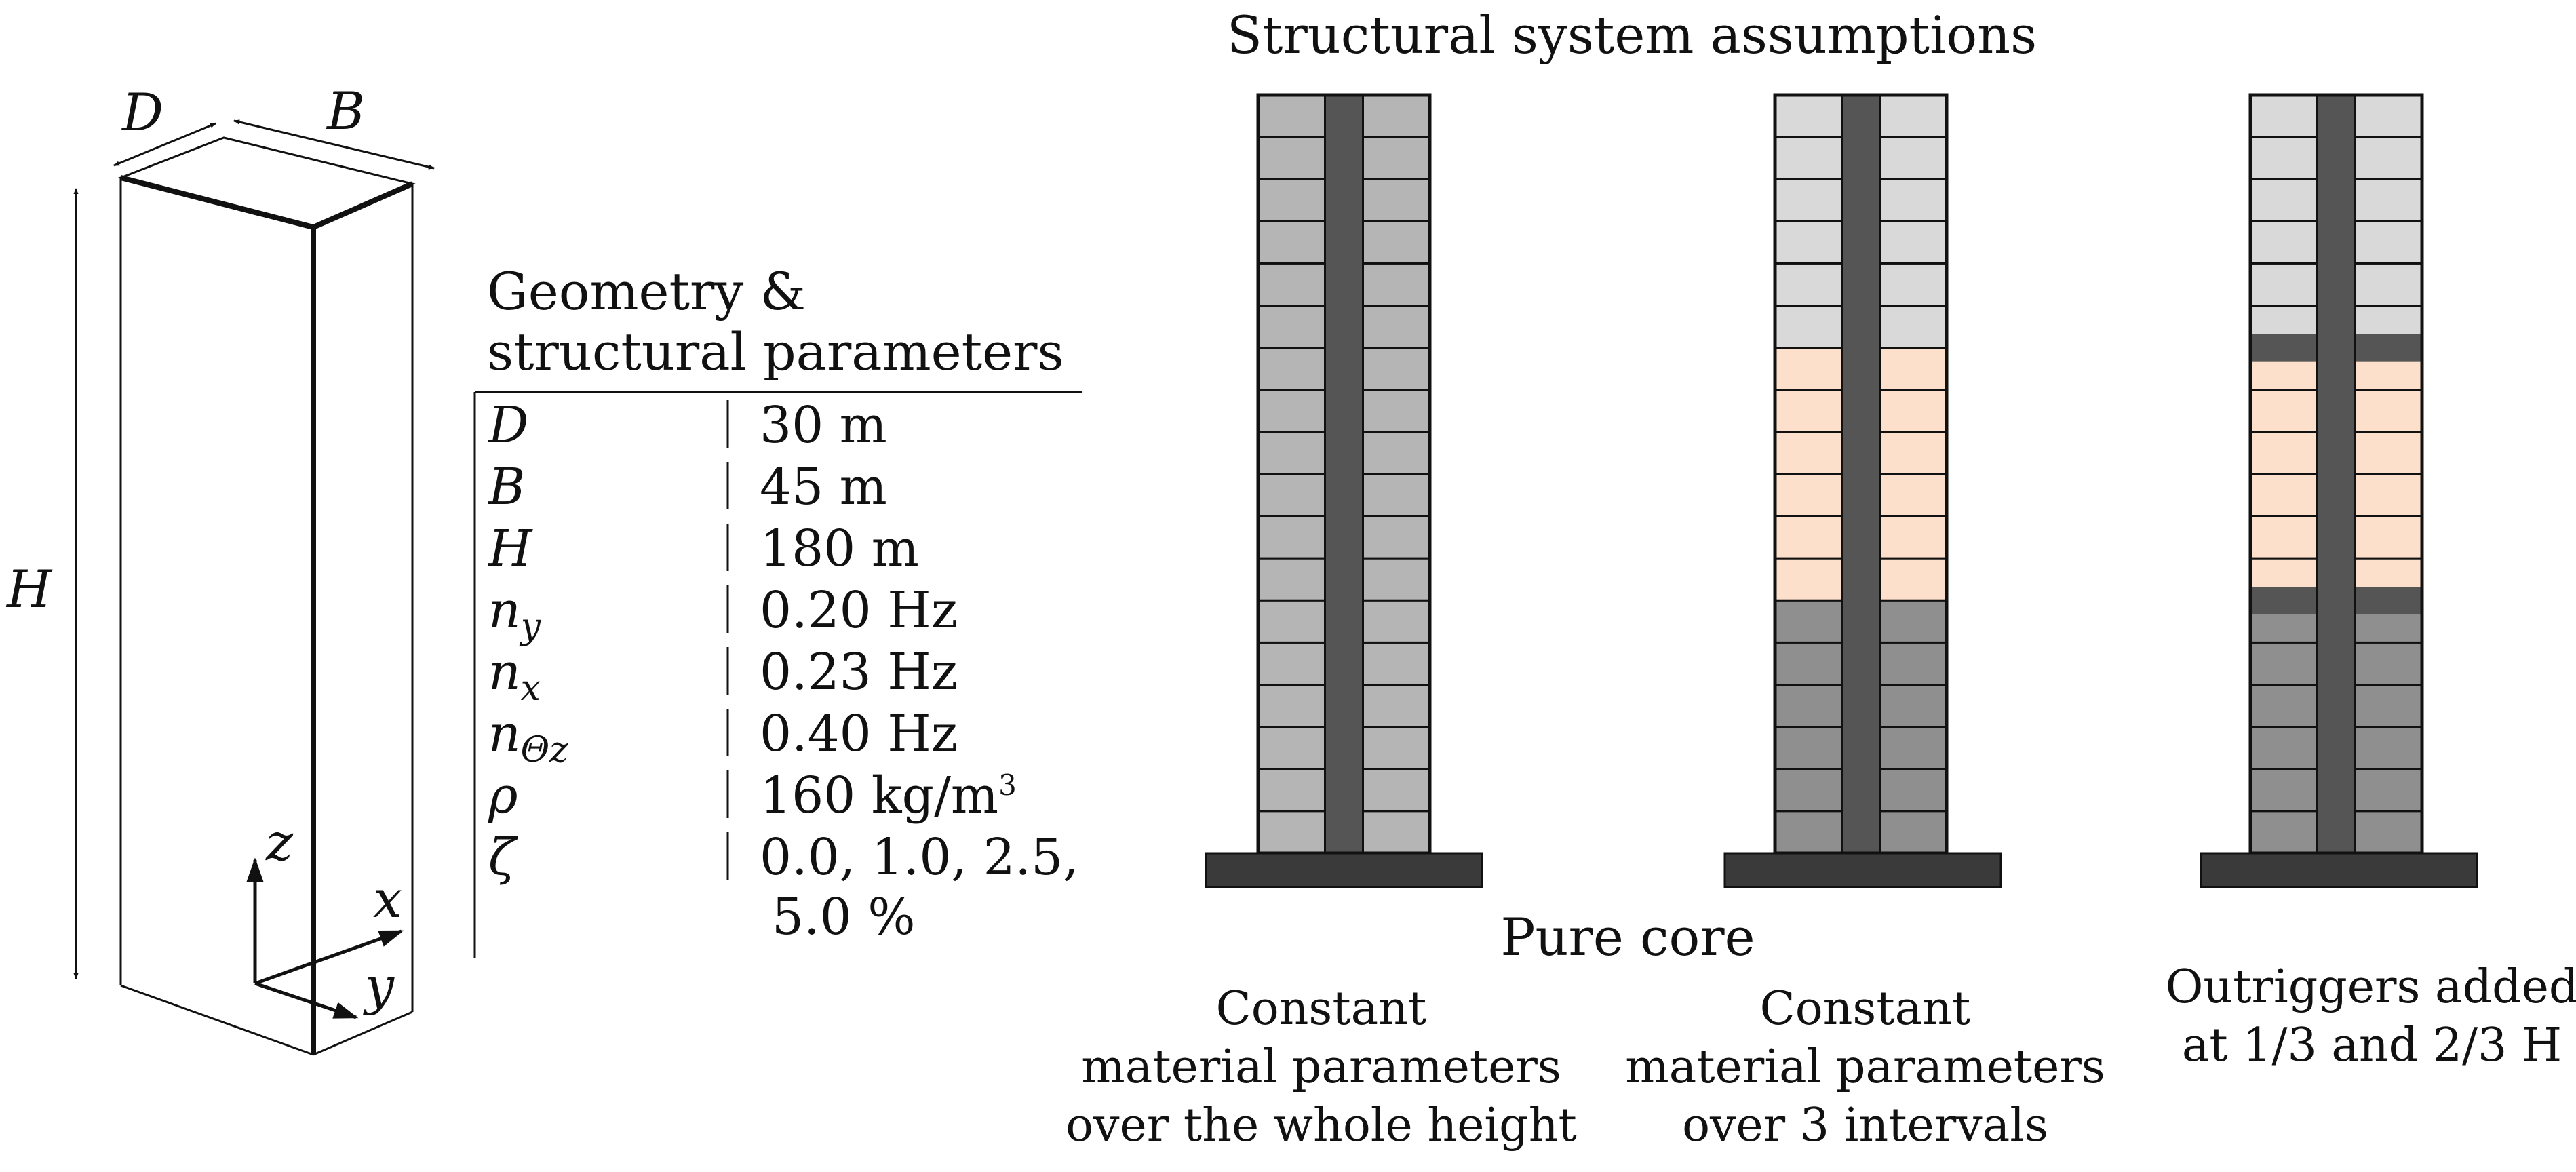 The height and width of the screenshot is (1172, 2576). I want to click on param-value: 0.0, 1.0, 2.5,, so click(919, 857).